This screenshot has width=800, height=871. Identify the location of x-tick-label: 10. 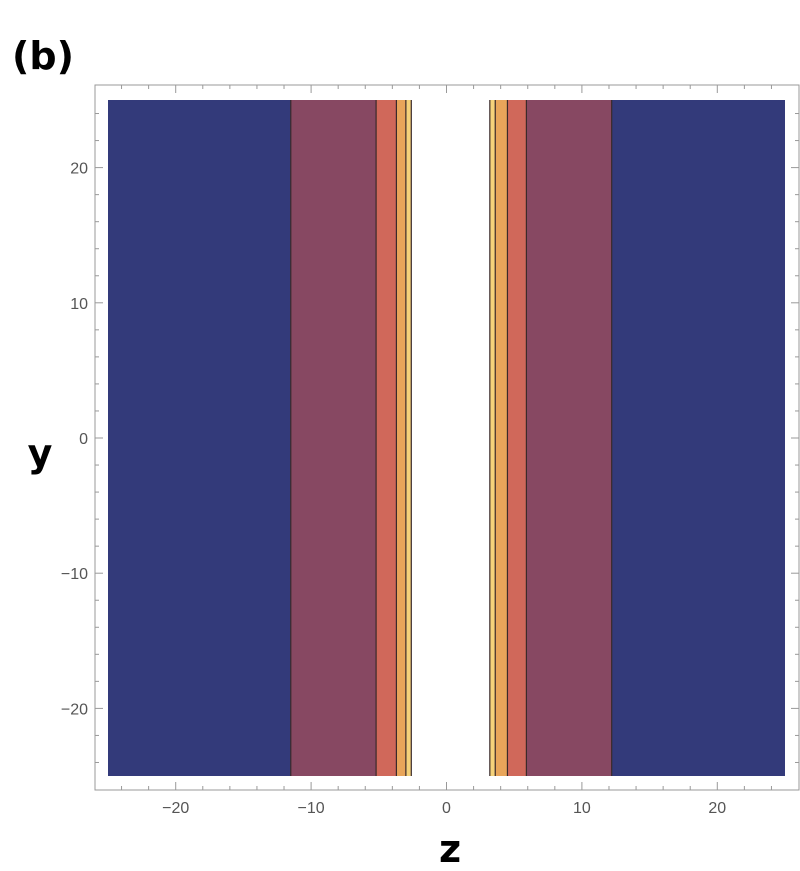
(582, 808).